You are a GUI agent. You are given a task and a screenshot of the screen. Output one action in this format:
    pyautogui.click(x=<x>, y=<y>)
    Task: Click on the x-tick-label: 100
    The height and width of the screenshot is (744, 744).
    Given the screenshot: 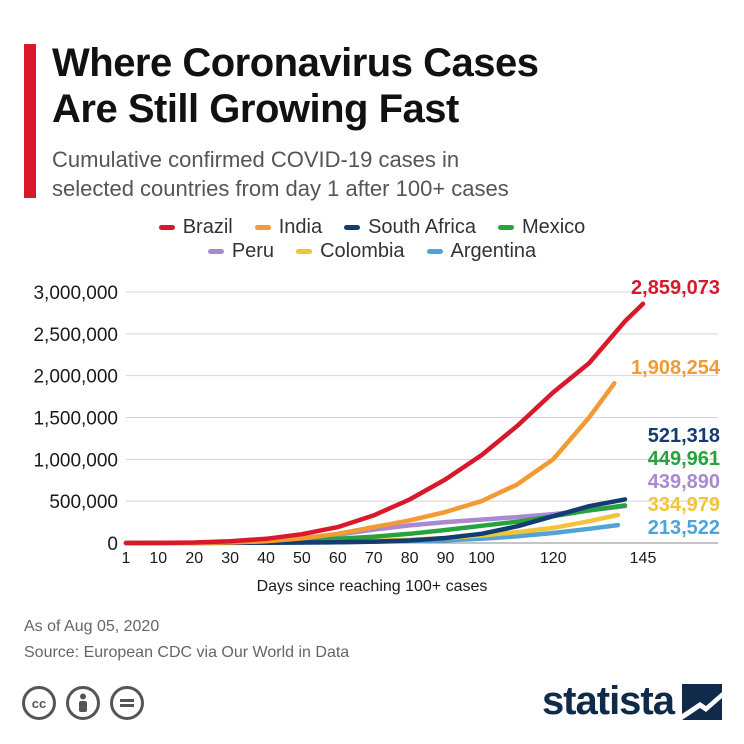 What is the action you would take?
    pyautogui.click(x=481, y=558)
    